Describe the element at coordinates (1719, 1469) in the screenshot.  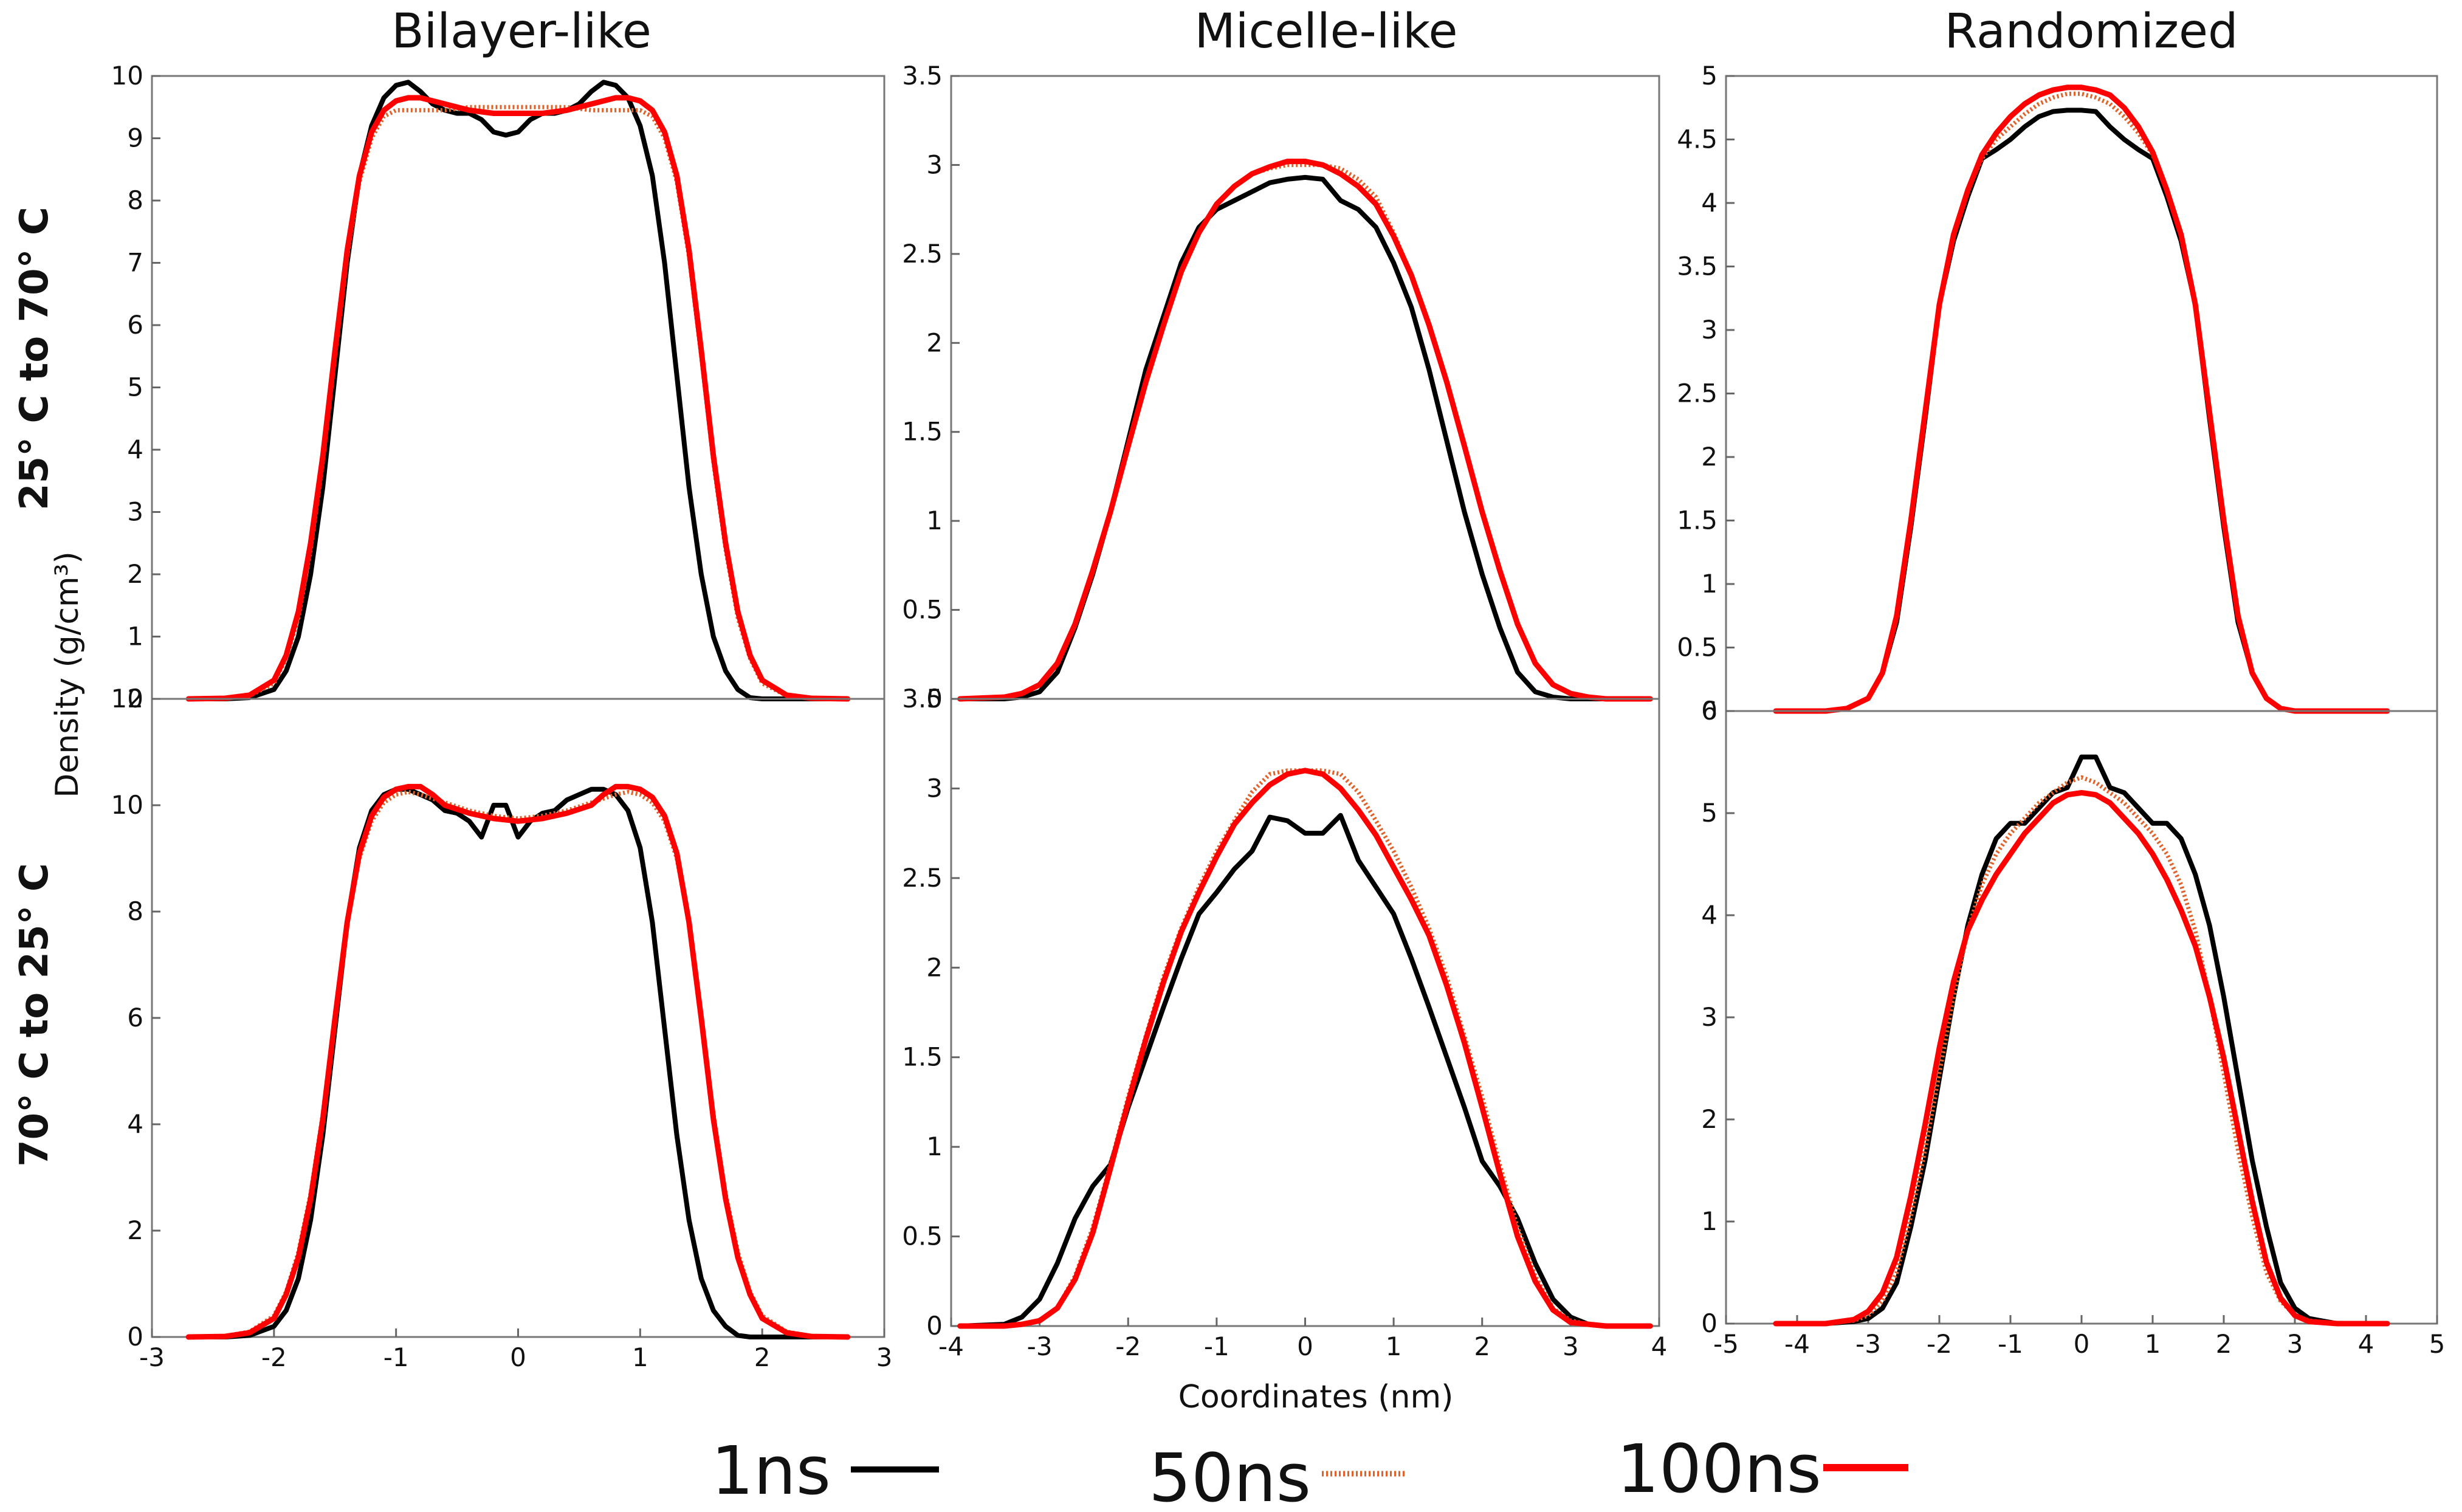
I see `legend-label-100ns: 100ns` at that location.